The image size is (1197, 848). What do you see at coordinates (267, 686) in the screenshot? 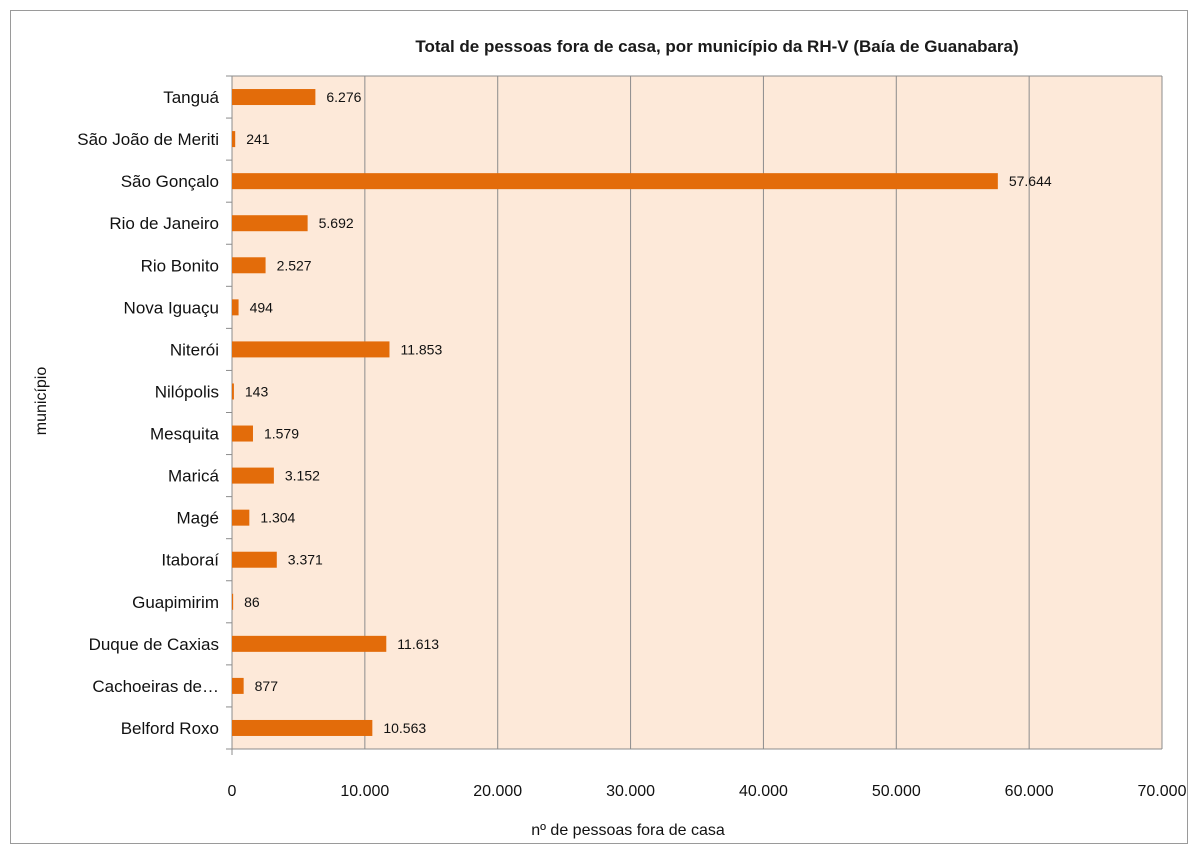
I see `data-label: 877` at bounding box center [267, 686].